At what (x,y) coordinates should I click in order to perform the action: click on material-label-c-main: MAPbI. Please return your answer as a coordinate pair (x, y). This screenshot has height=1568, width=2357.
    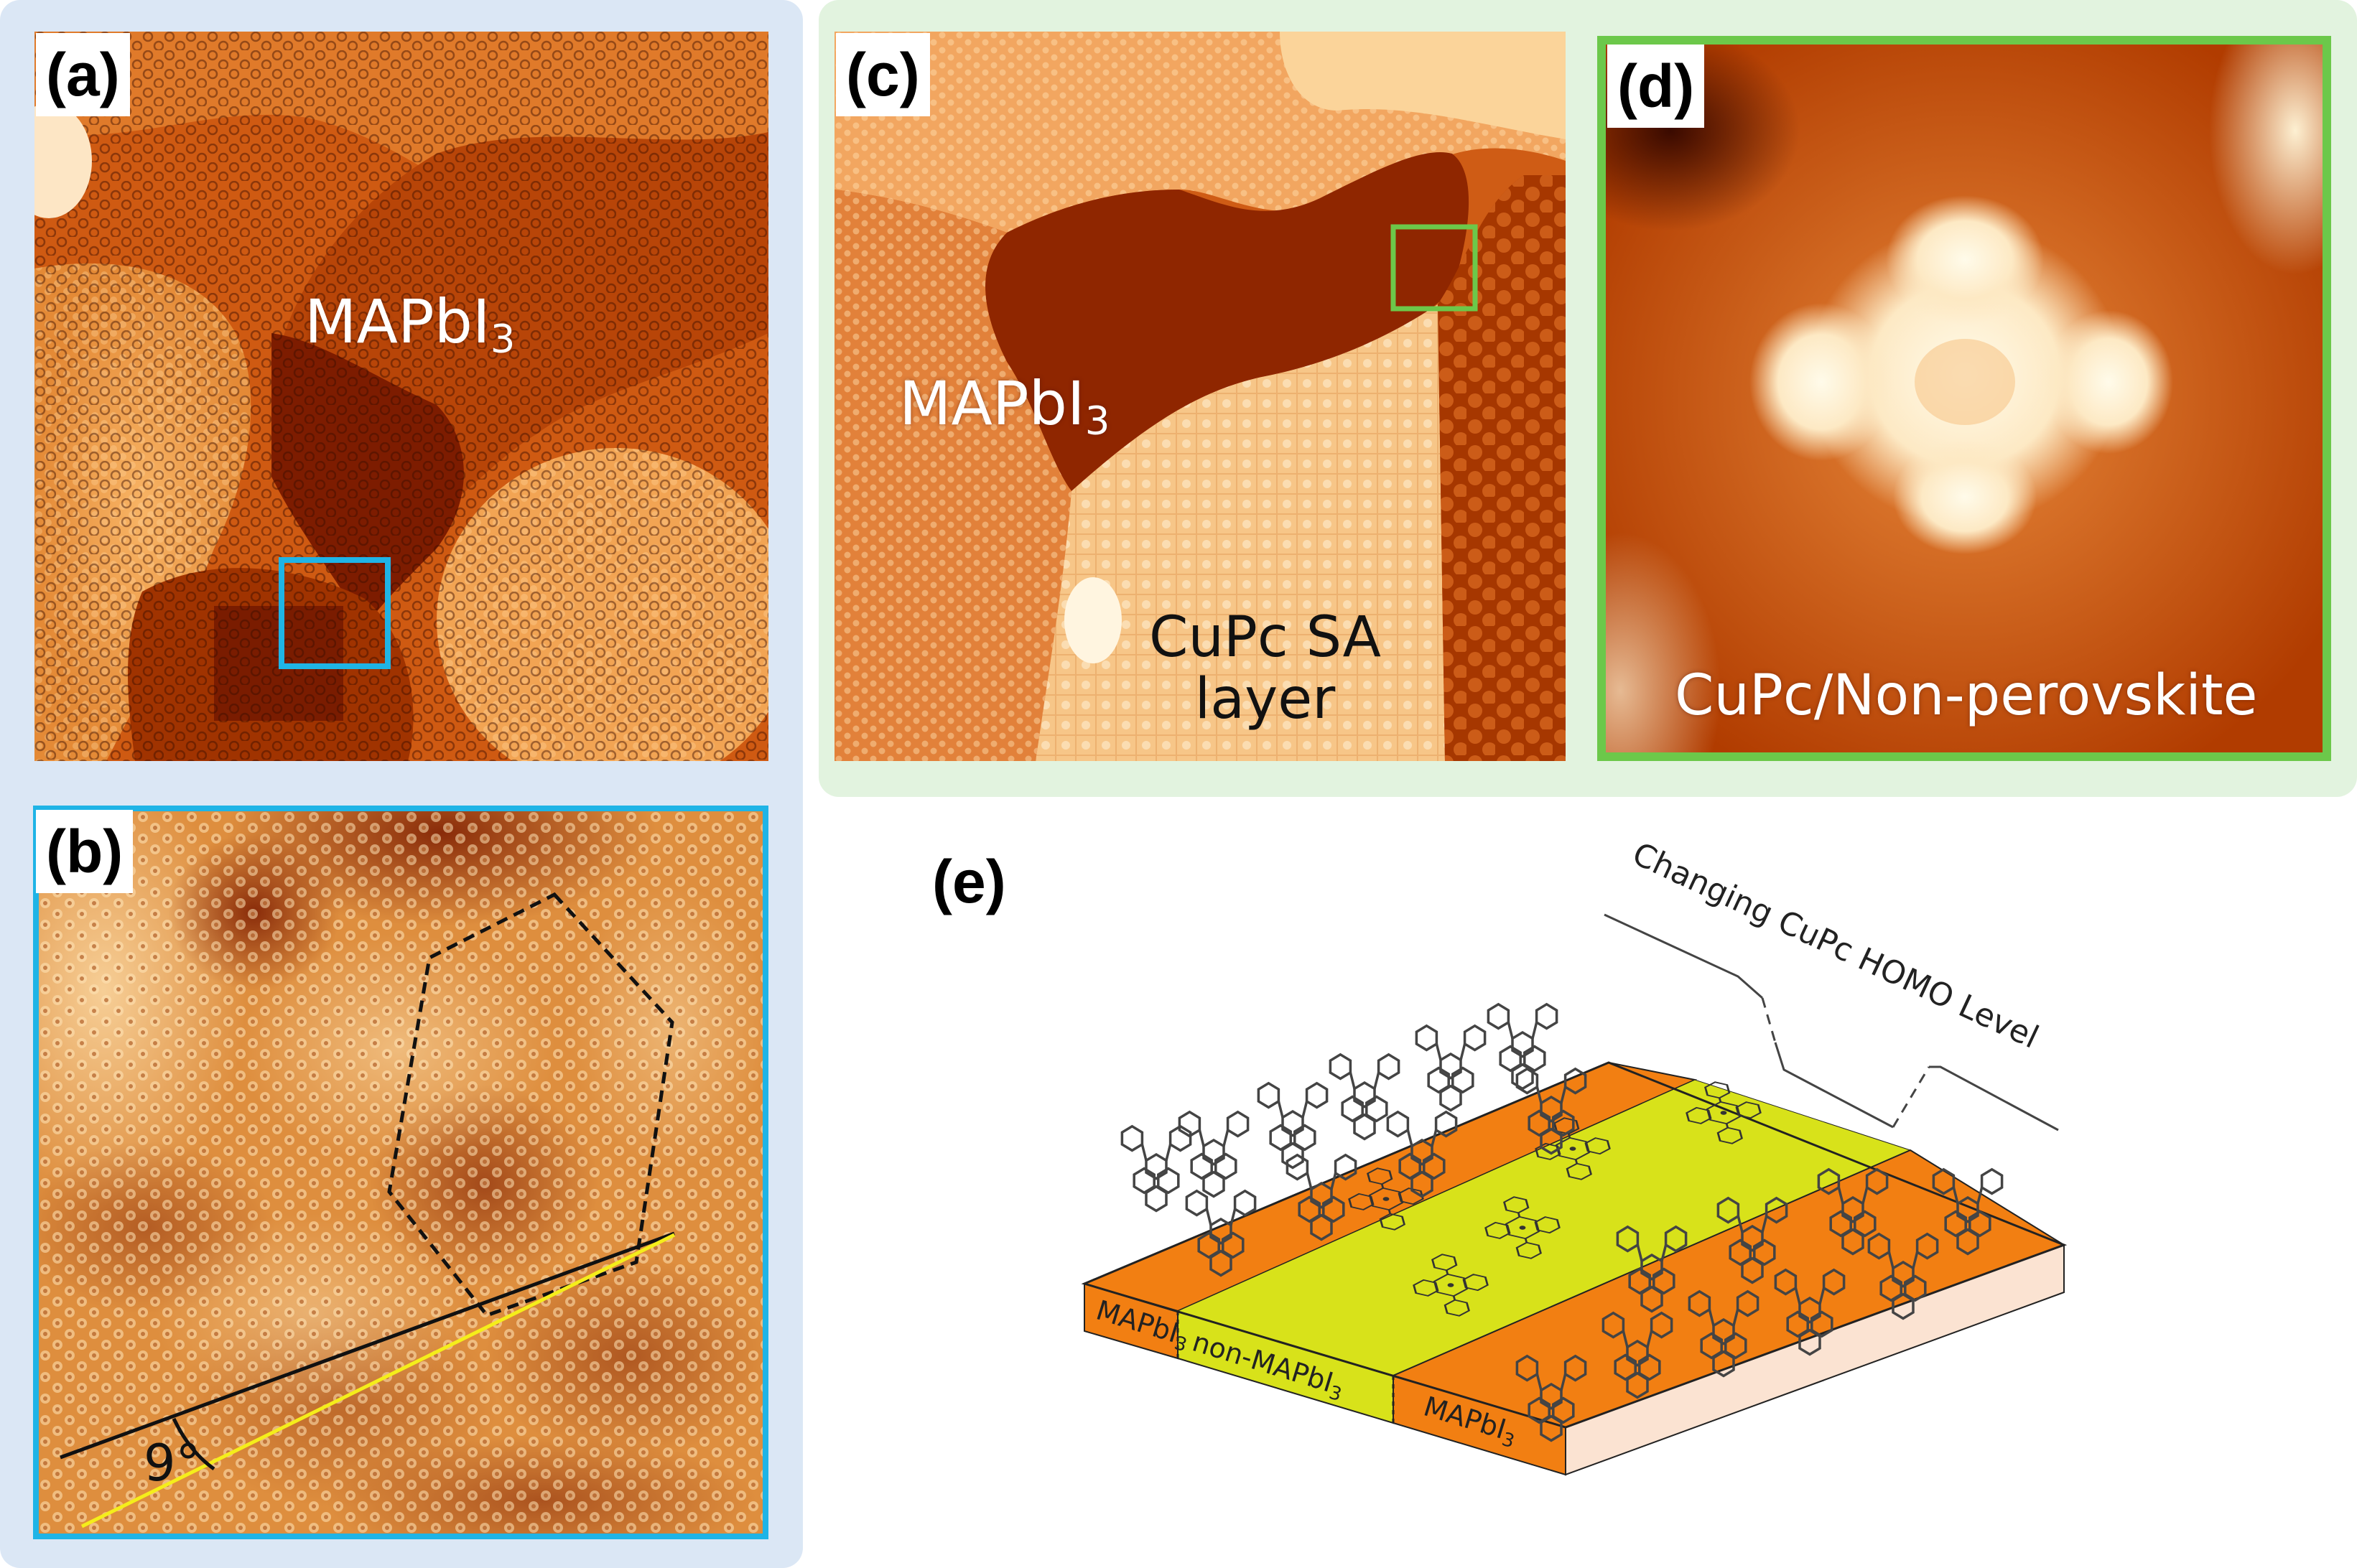
    Looking at the image, I should click on (992, 403).